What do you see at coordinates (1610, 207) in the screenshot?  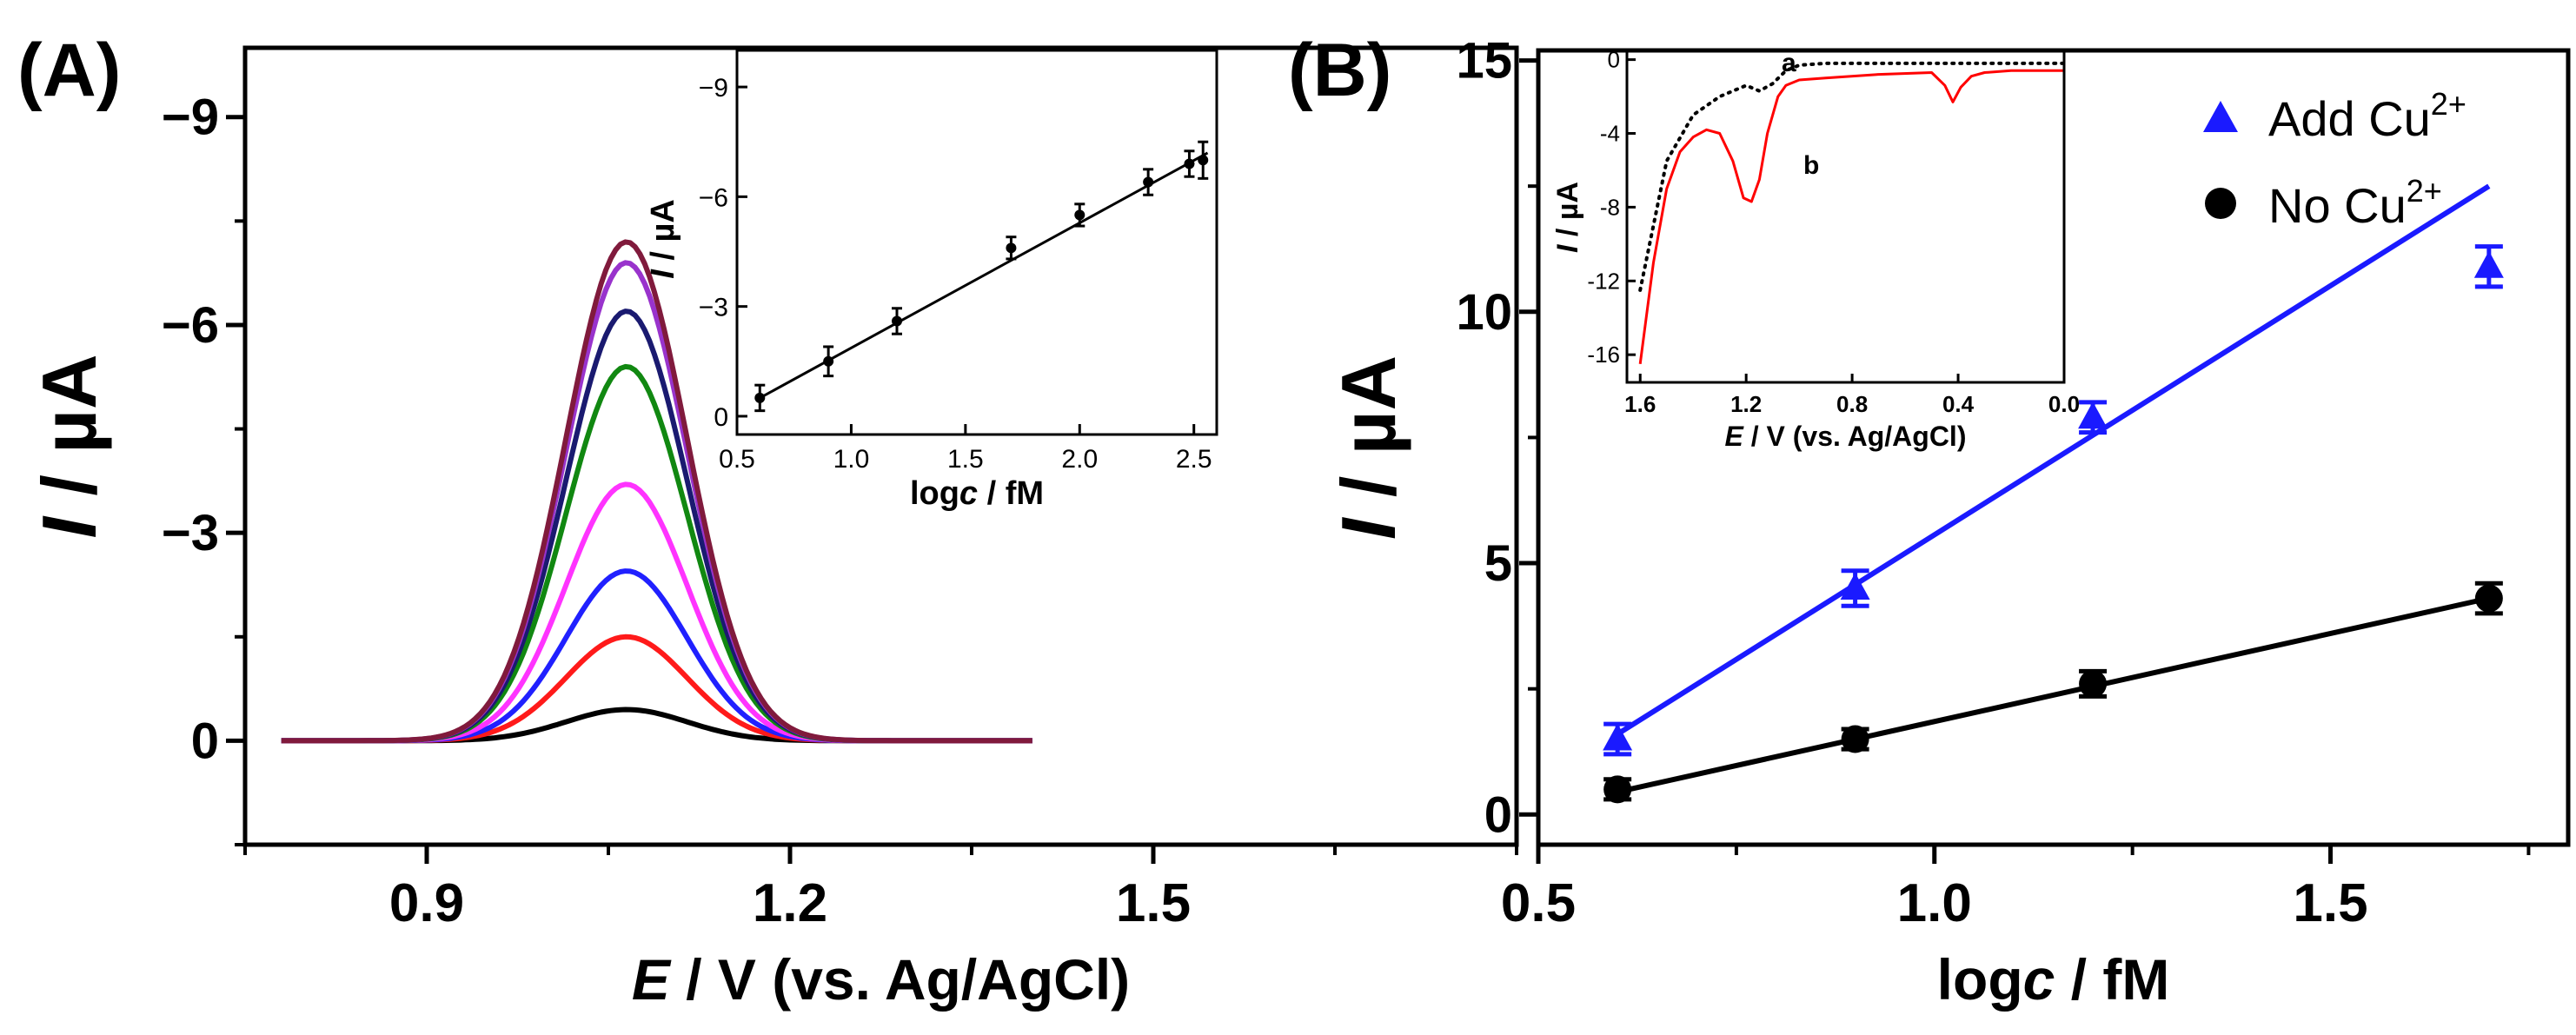 I see `panel-b-inset-y-tick-label: -8` at bounding box center [1610, 207].